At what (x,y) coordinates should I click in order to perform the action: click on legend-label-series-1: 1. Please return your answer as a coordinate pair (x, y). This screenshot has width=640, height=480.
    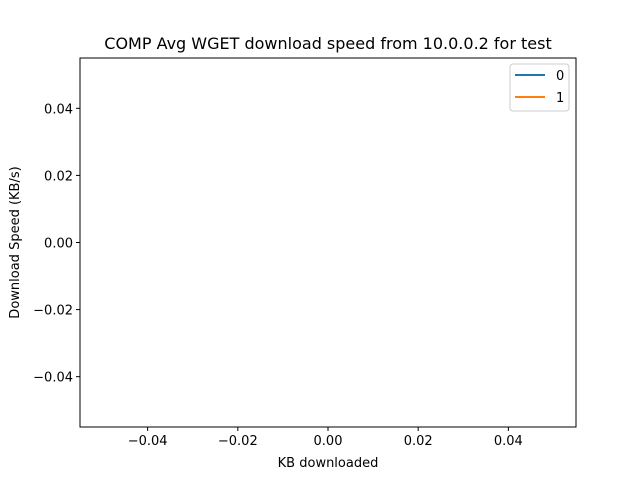
    Looking at the image, I should click on (560, 98).